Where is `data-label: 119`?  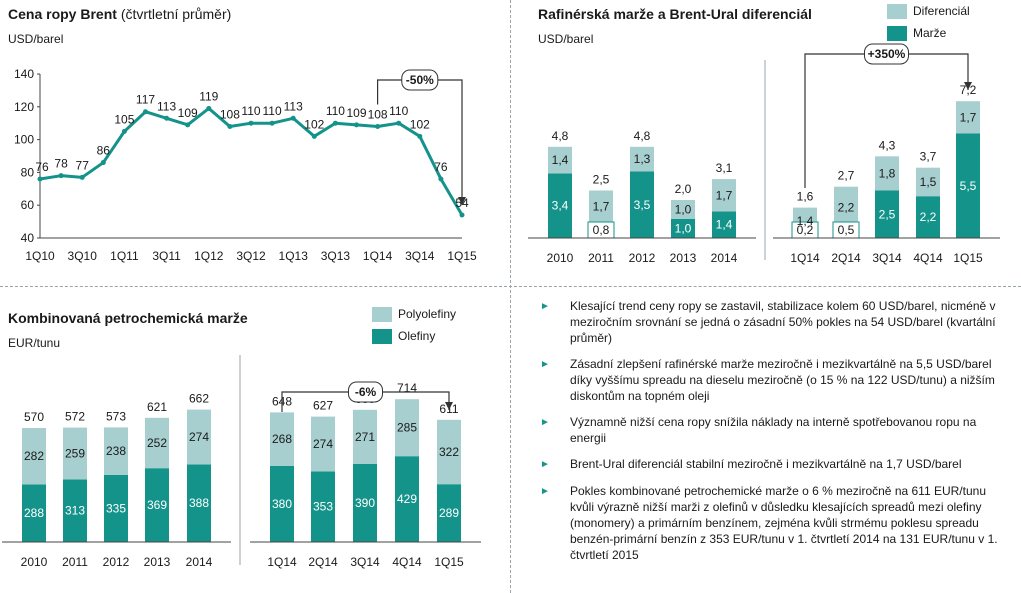
data-label: 119 is located at coordinates (208, 96).